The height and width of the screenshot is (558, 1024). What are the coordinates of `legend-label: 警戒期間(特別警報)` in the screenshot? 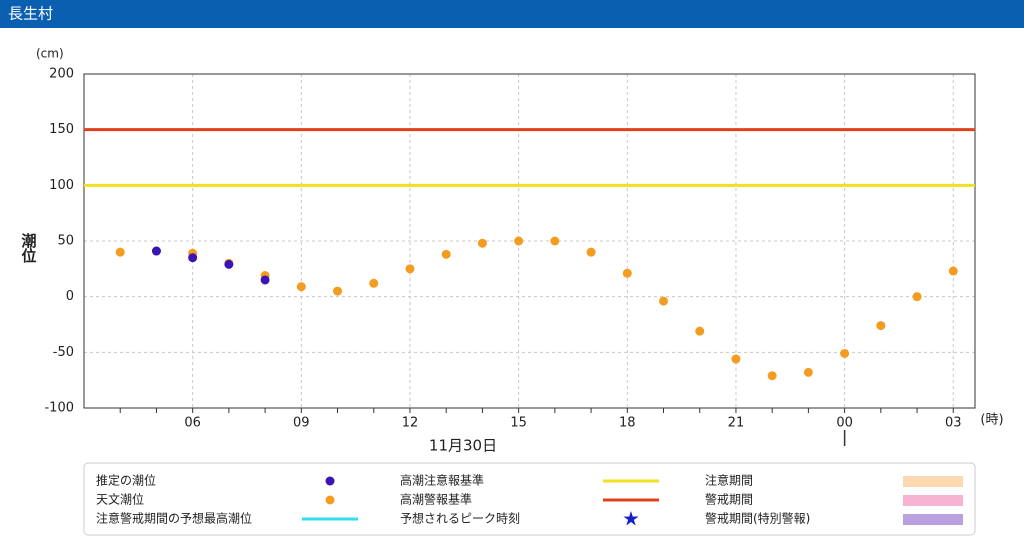 It's located at (757, 518).